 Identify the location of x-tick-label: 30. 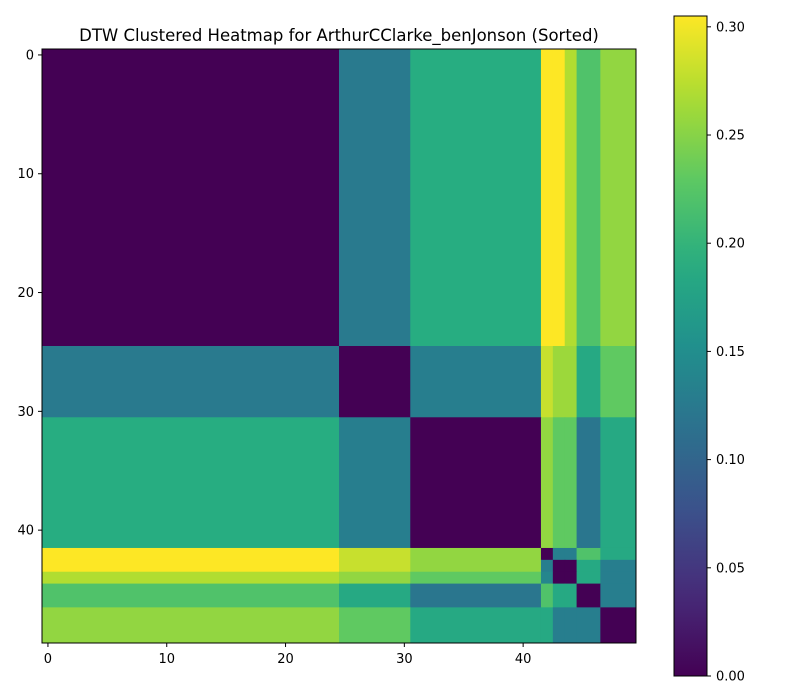
(404, 659).